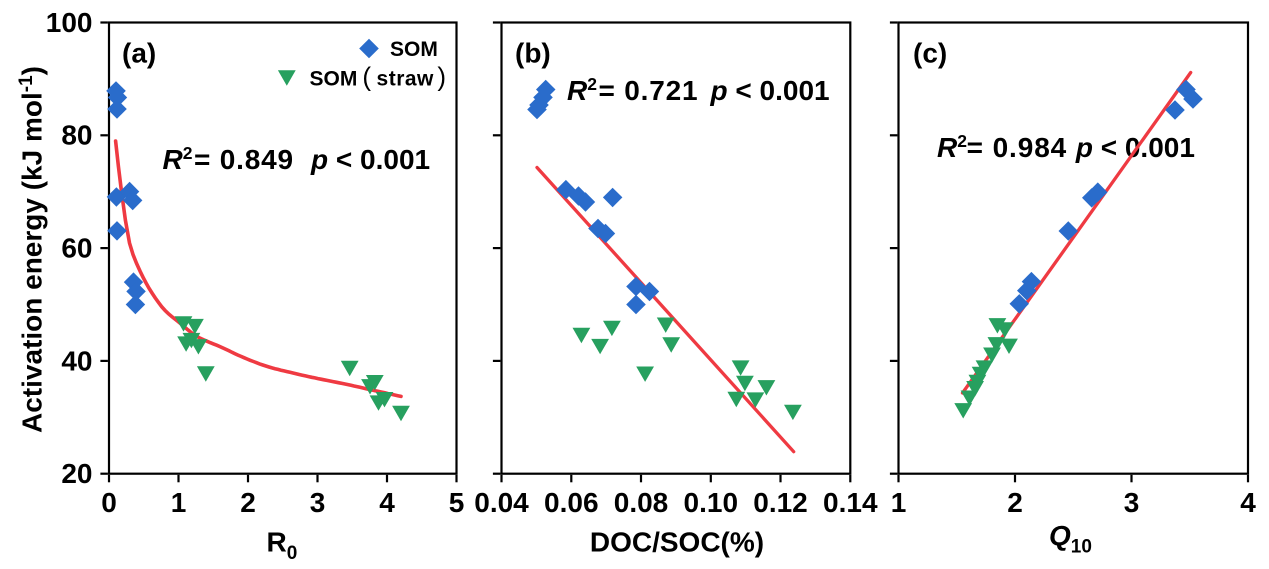 The image size is (1269, 569). What do you see at coordinates (677, 542) in the screenshot?
I see `svg-text: DOC/SOC(%)` at bounding box center [677, 542].